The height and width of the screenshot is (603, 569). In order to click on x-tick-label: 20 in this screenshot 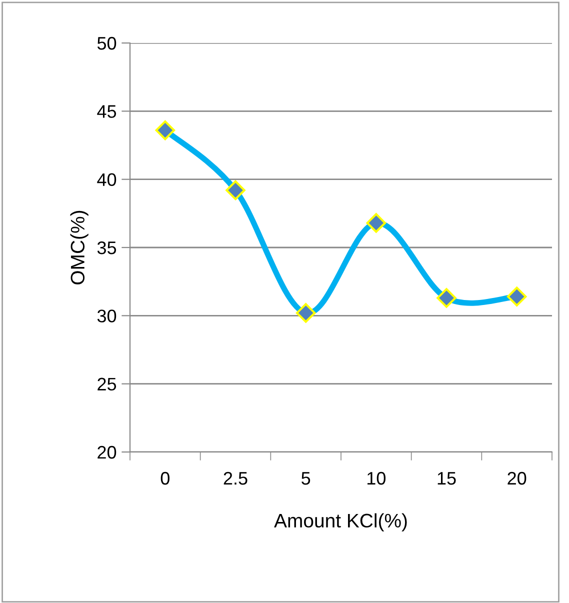, I will do `click(517, 478)`.